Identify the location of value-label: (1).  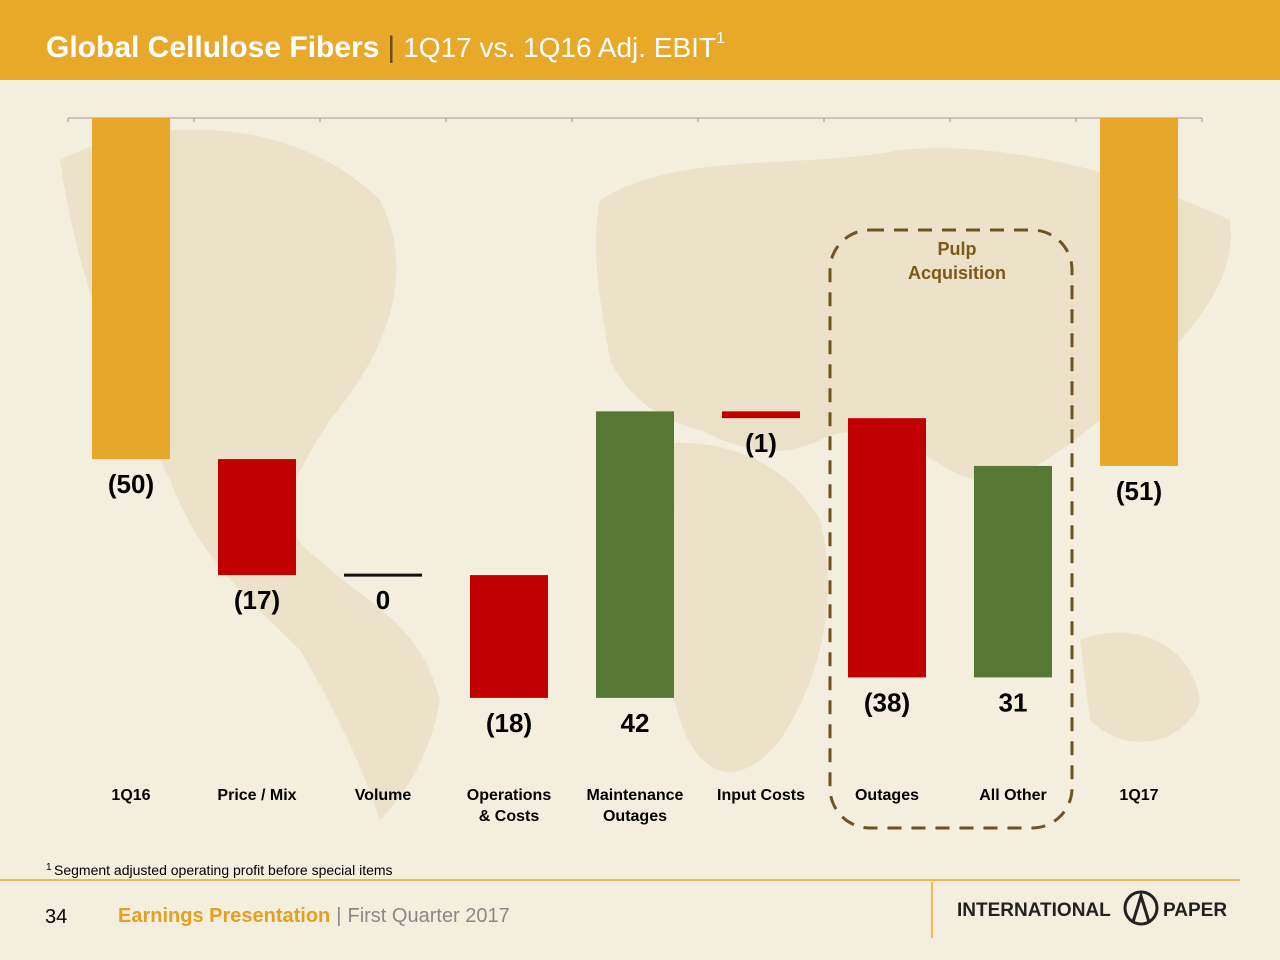
(761, 443).